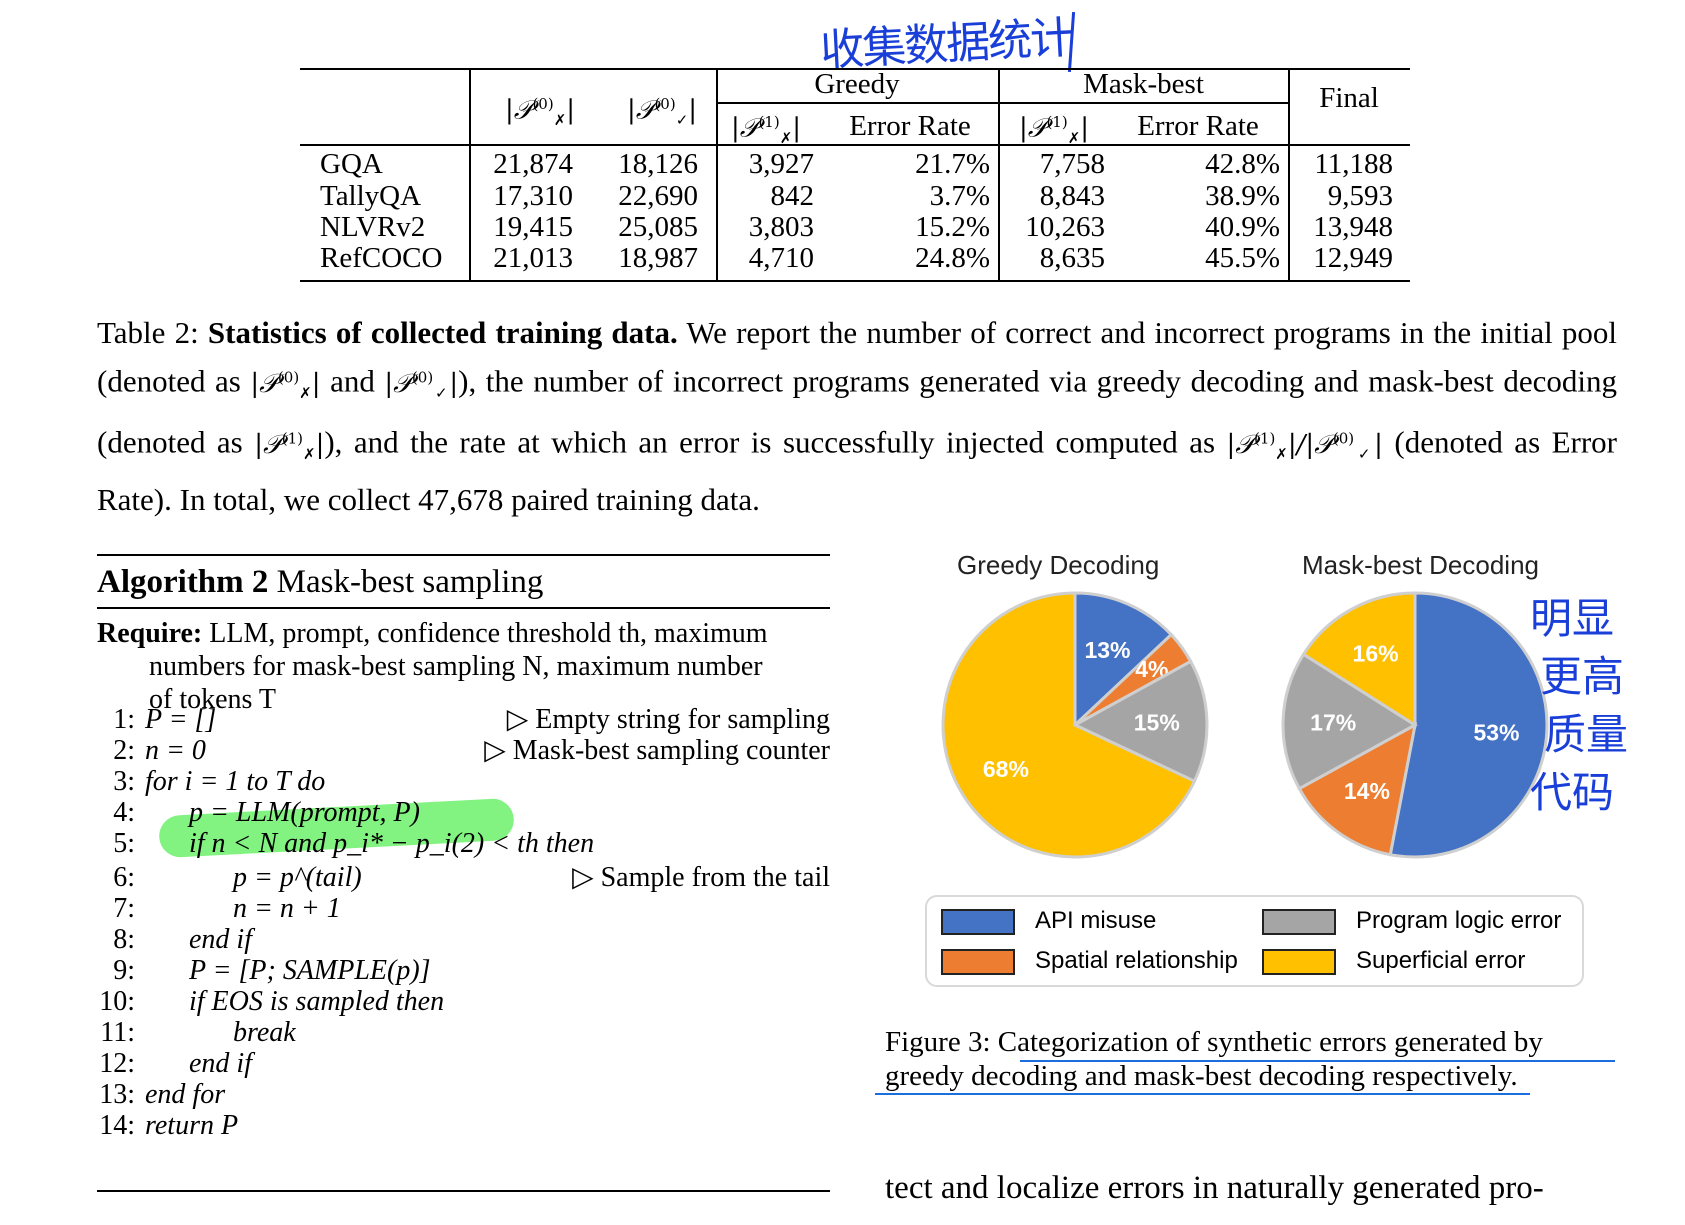 Image resolution: width=1685 pixels, height=1225 pixels. What do you see at coordinates (662, 112) in the screenshot?
I see `header-p0-correct: |𝒫(0)✓|` at bounding box center [662, 112].